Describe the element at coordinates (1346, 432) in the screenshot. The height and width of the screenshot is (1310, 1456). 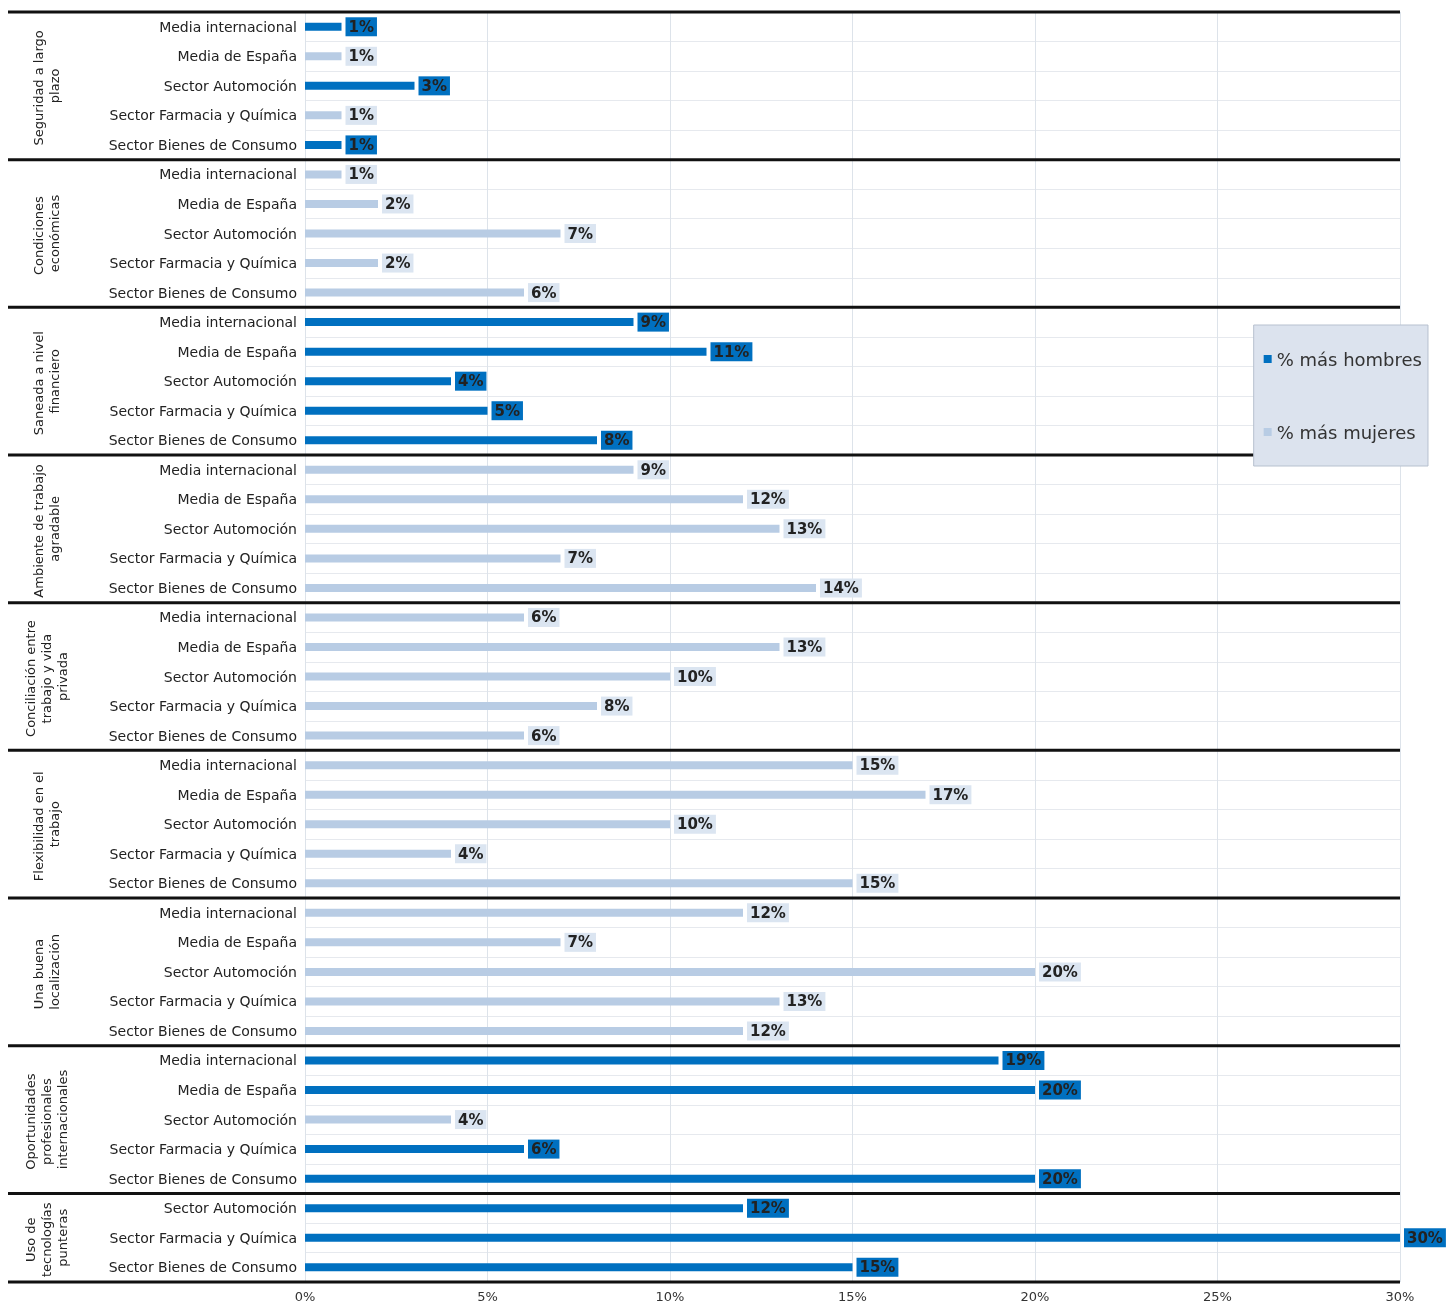
I see `legend-label: % más mujeres` at that location.